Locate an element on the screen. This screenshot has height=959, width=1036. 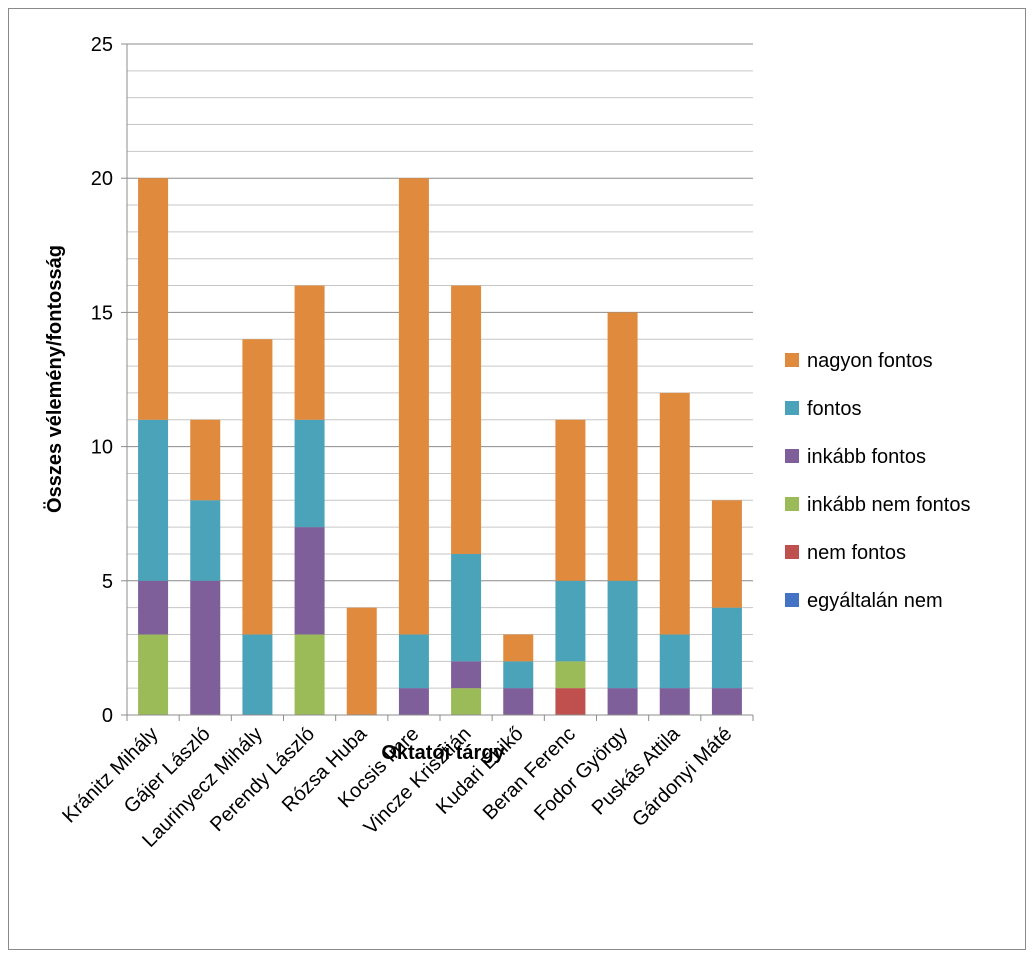
legend-label: nagyon fontos is located at coordinates (870, 361).